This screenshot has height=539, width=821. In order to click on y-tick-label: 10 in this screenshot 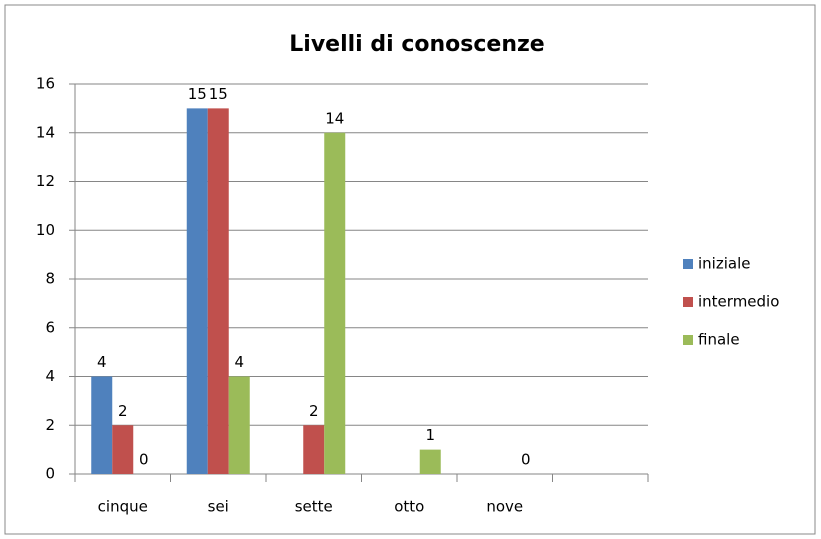, I will do `click(45, 230)`.